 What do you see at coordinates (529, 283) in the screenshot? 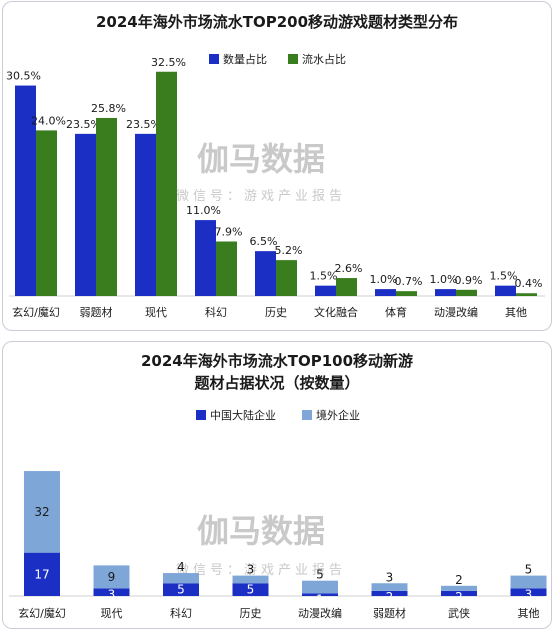
I see `data-label-2-9: 0.4%` at bounding box center [529, 283].